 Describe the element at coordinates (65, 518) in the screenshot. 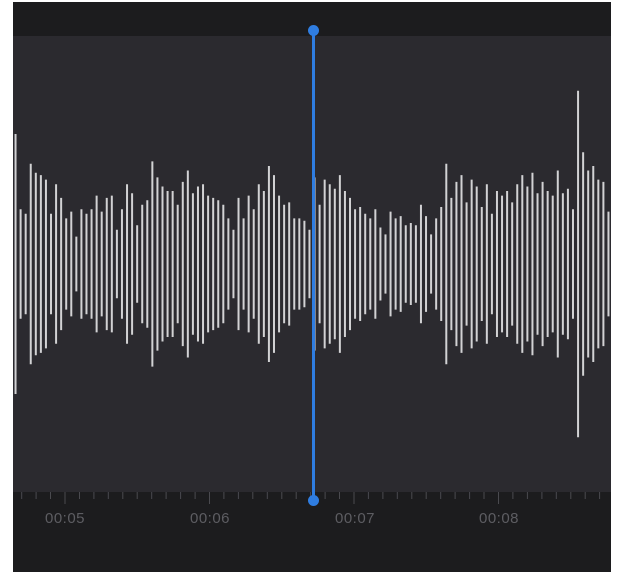

I see `time-label-0: 00:05` at that location.